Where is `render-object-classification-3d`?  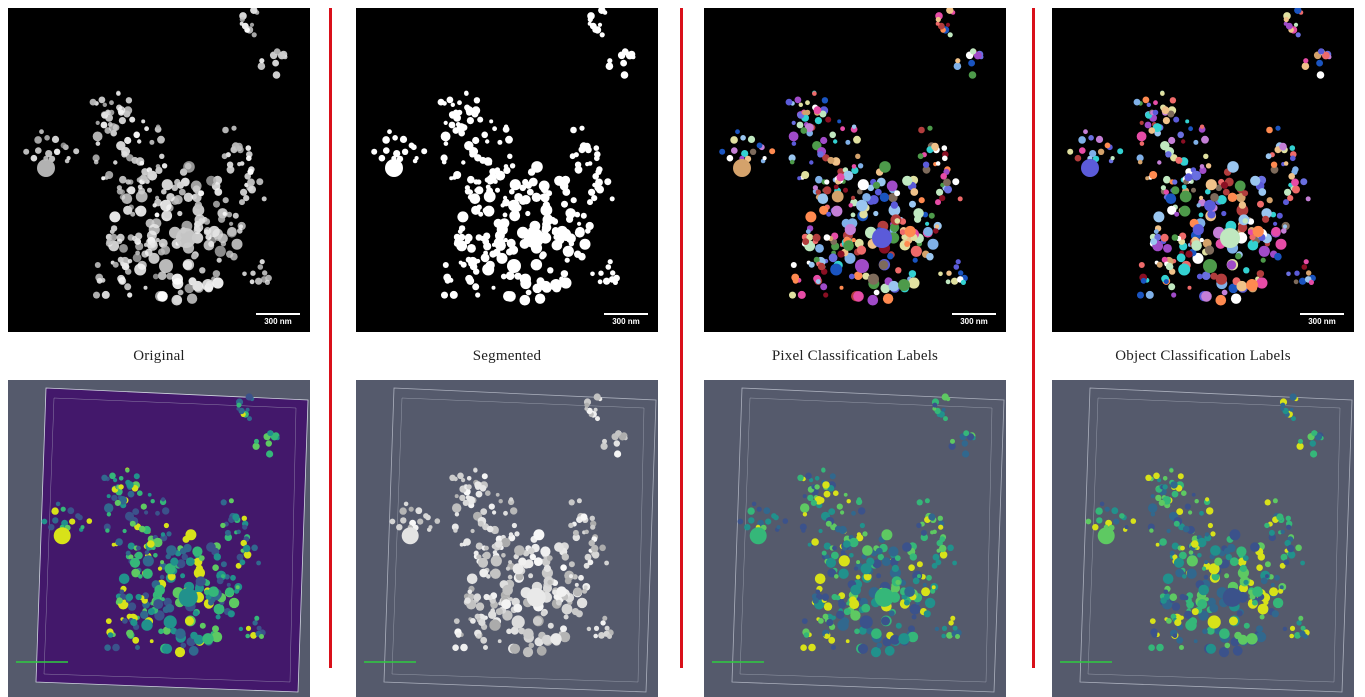
render-object-classification-3d is located at coordinates (1203, 538).